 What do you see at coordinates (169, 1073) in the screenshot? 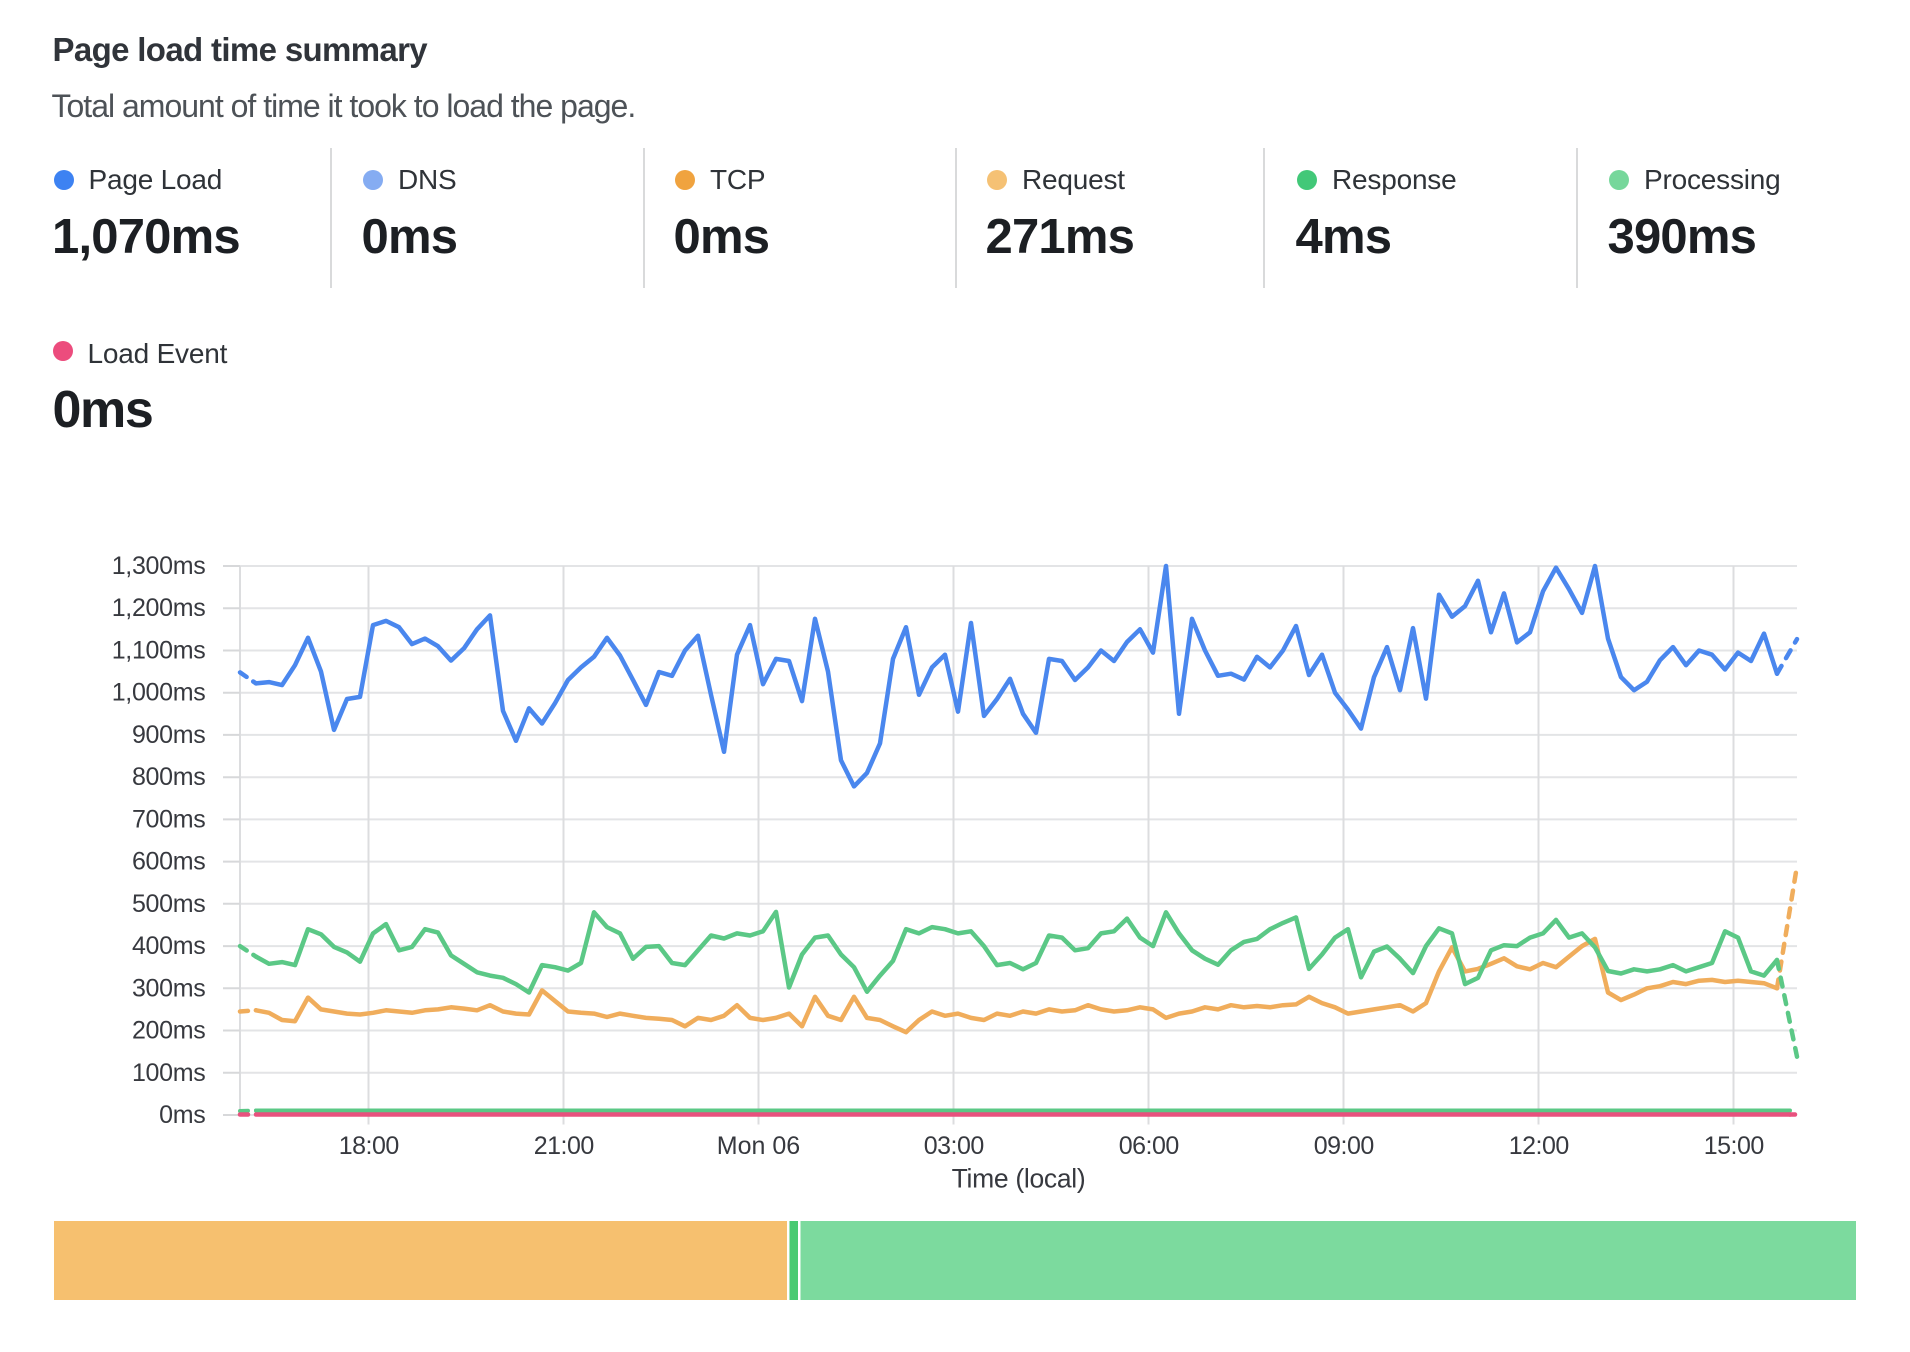
I see `svg-text: 100ms` at bounding box center [169, 1073].